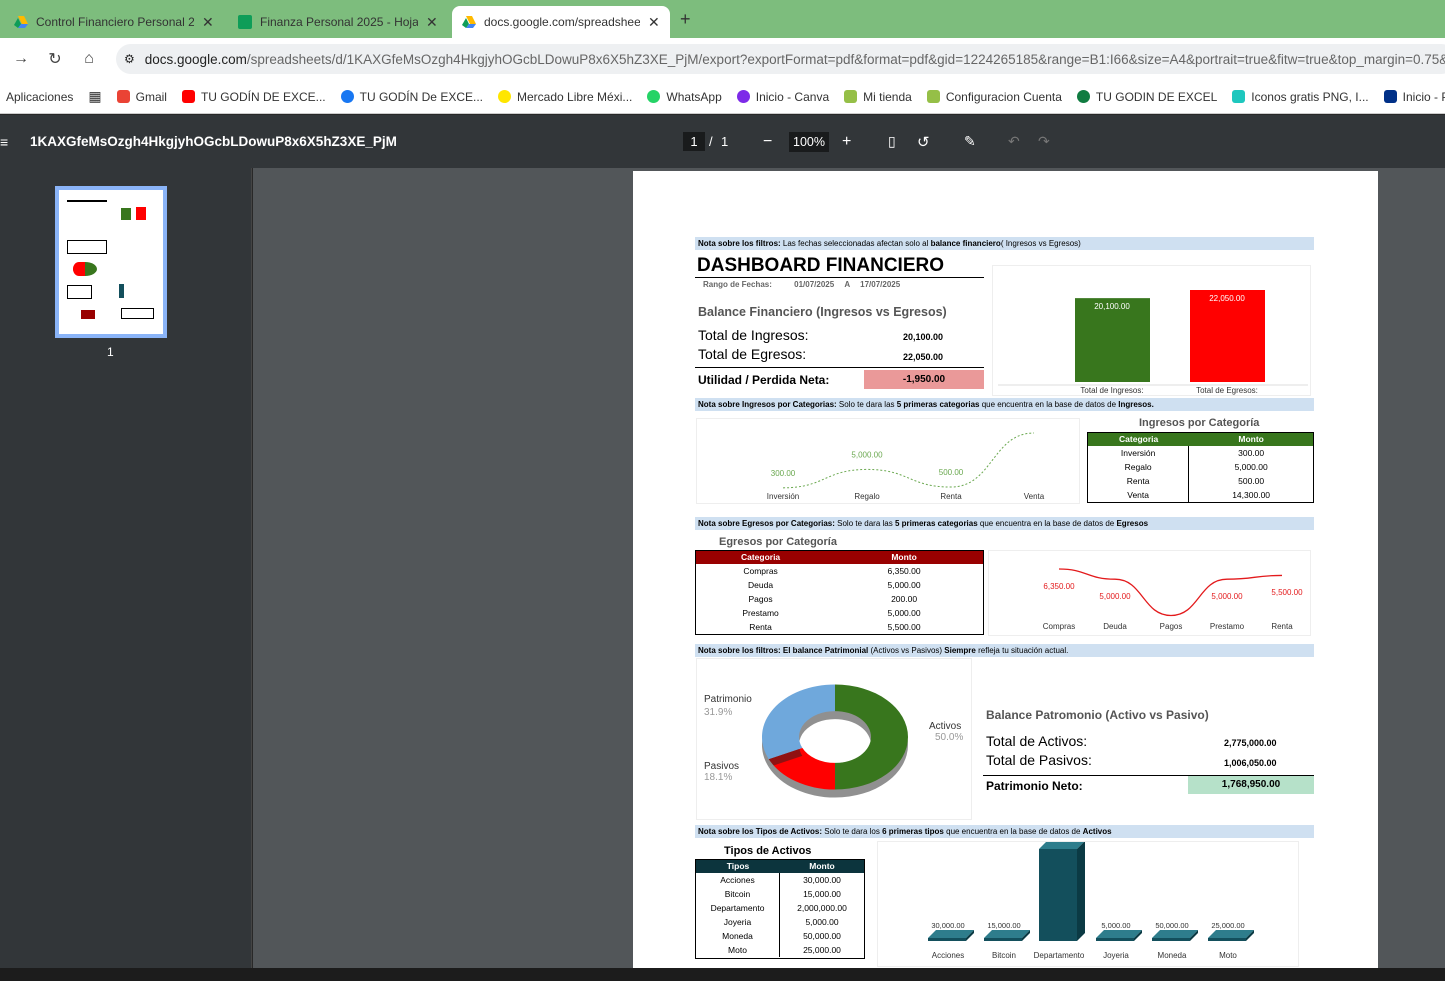 The width and height of the screenshot is (1445, 981). I want to click on bookmark-configuracion: Configuracion Cuenta, so click(994, 97).